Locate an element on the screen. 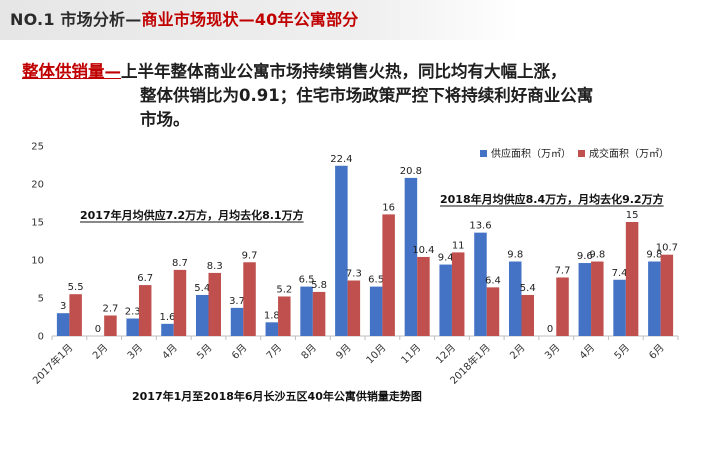 Image resolution: width=720 pixels, height=454 pixels. page-title: NO.1 市场分析—商业市场现状—40年公寓部分 is located at coordinates (184, 18).